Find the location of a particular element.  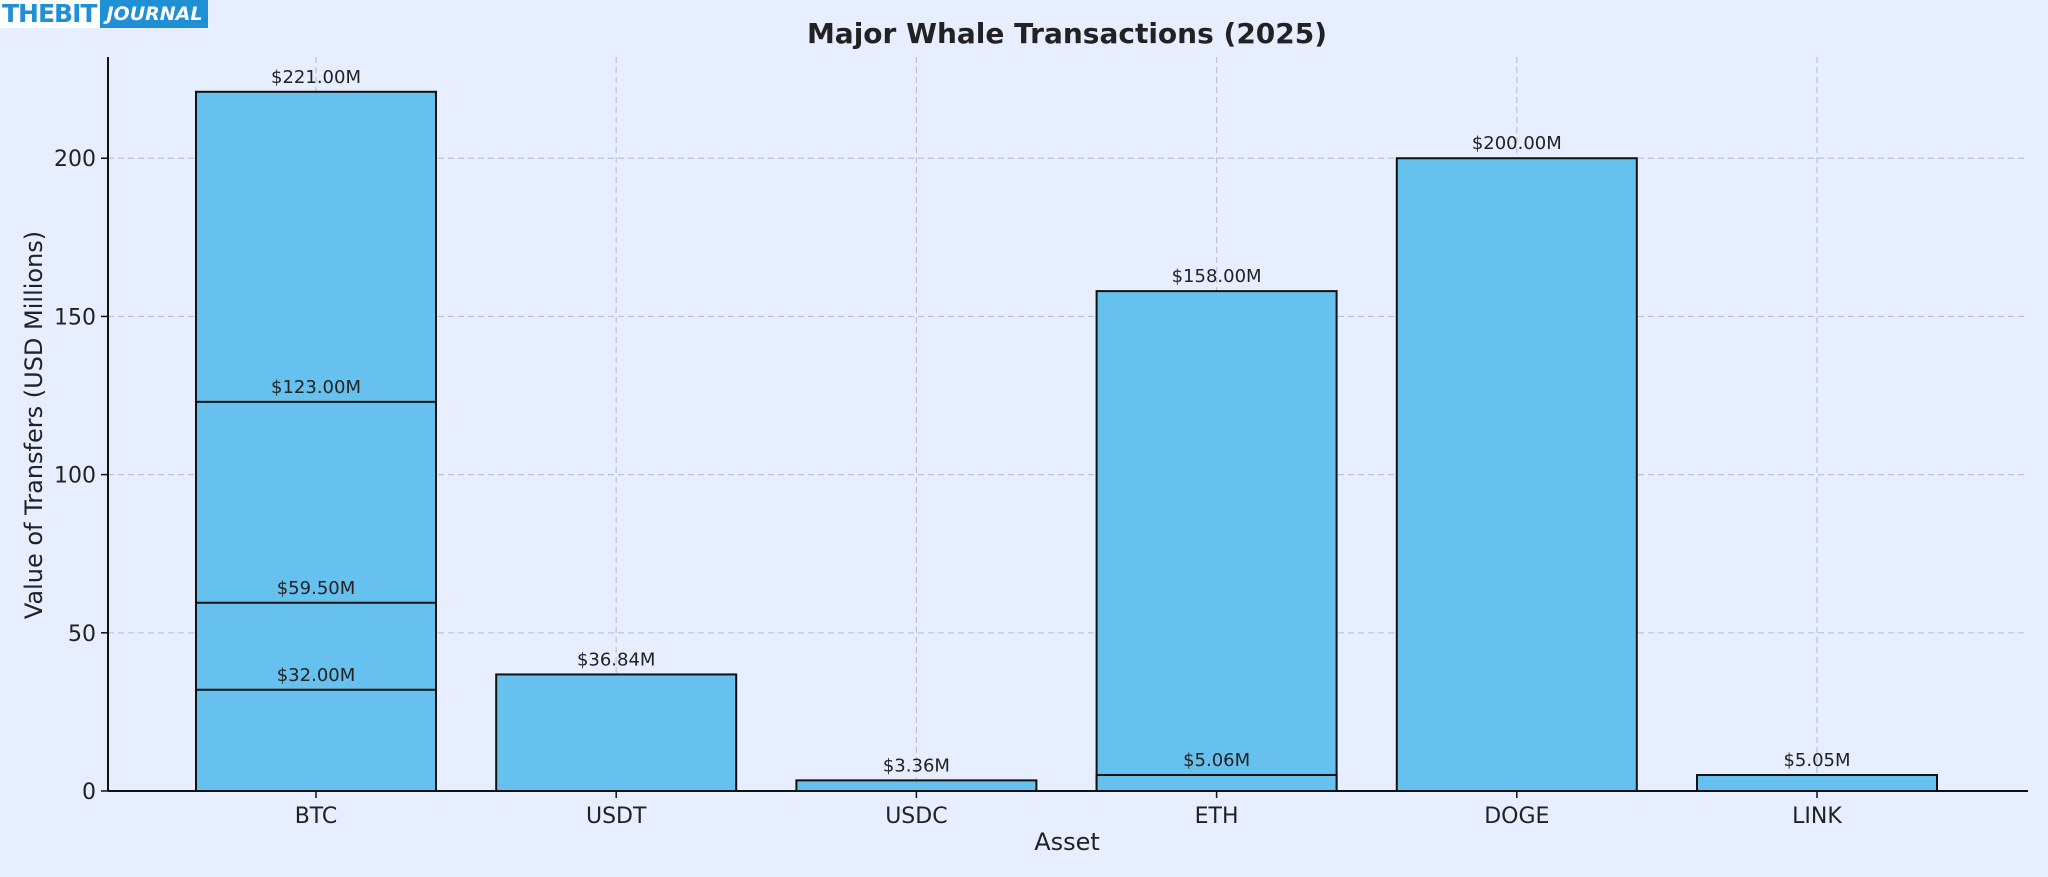

data-label: $32.00M is located at coordinates (316, 675).